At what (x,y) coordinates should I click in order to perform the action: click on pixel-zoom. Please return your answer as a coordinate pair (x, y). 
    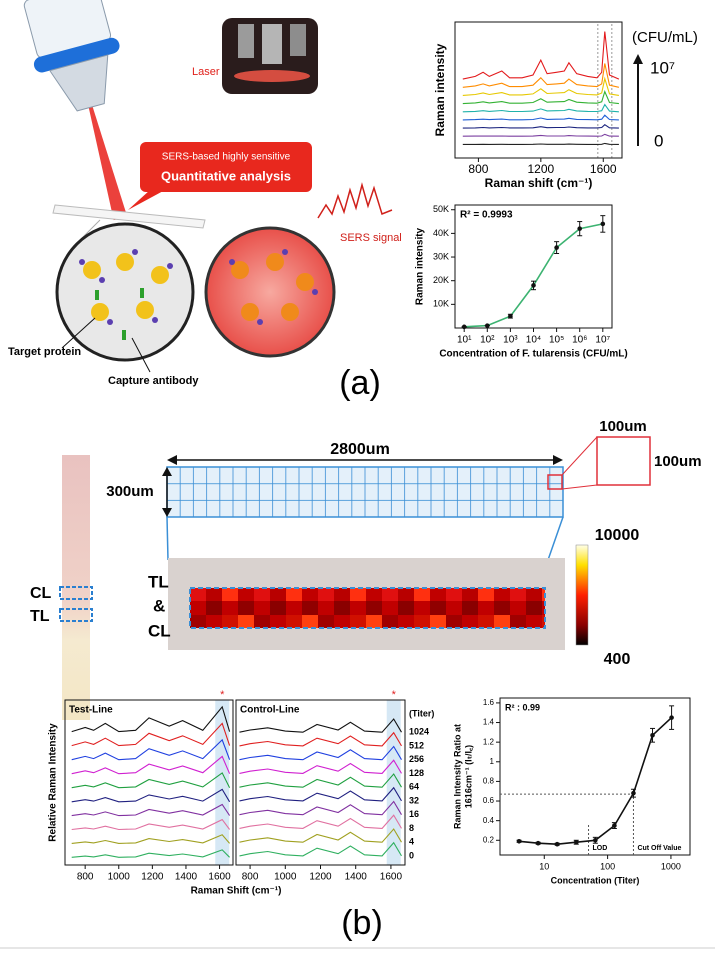
    Looking at the image, I should click on (623, 461).